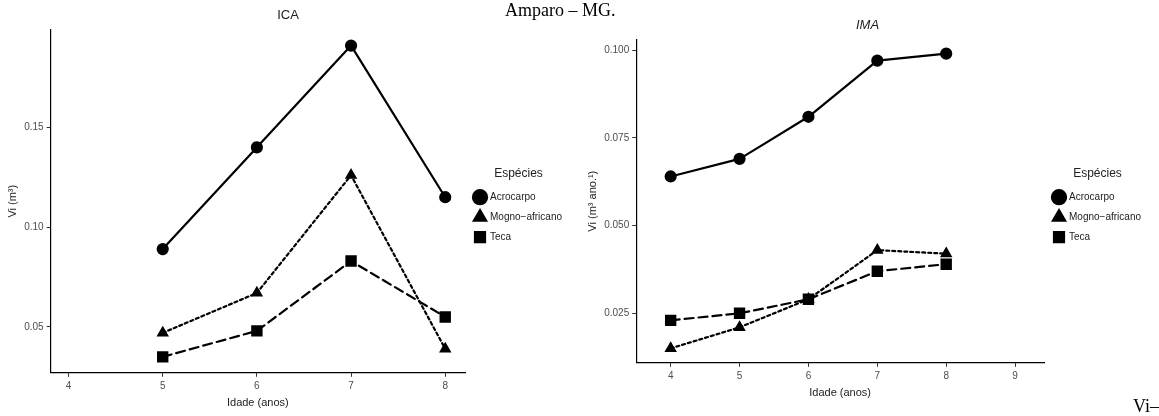  What do you see at coordinates (11, 201) in the screenshot?
I see `y-axis-title: Vi (m³)` at bounding box center [11, 201].